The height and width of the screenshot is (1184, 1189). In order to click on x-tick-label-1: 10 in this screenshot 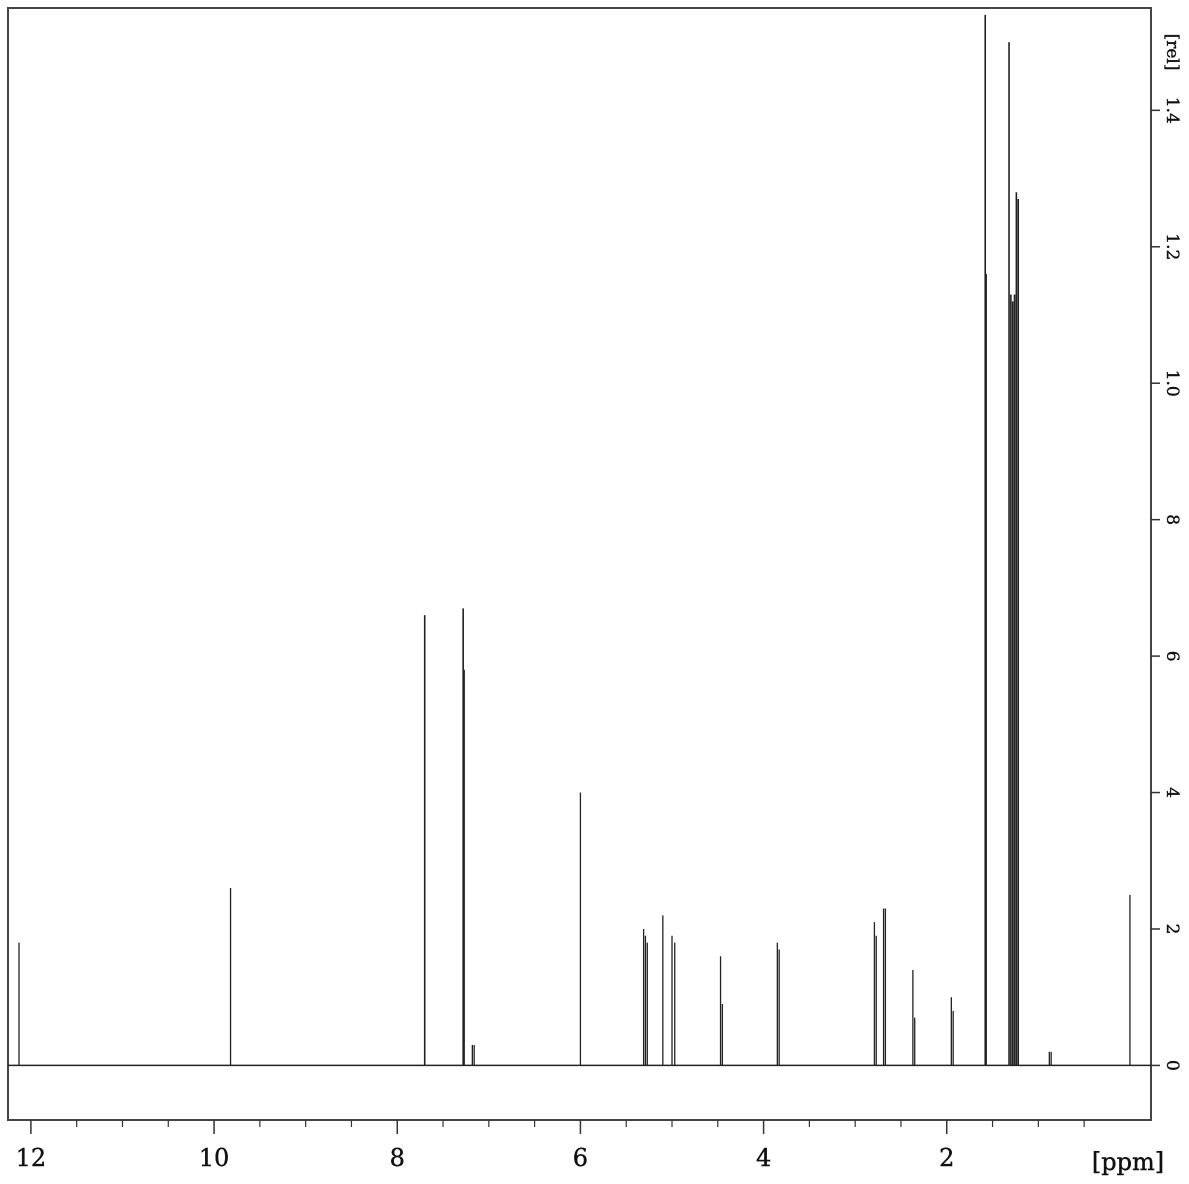, I will do `click(214, 1158)`.